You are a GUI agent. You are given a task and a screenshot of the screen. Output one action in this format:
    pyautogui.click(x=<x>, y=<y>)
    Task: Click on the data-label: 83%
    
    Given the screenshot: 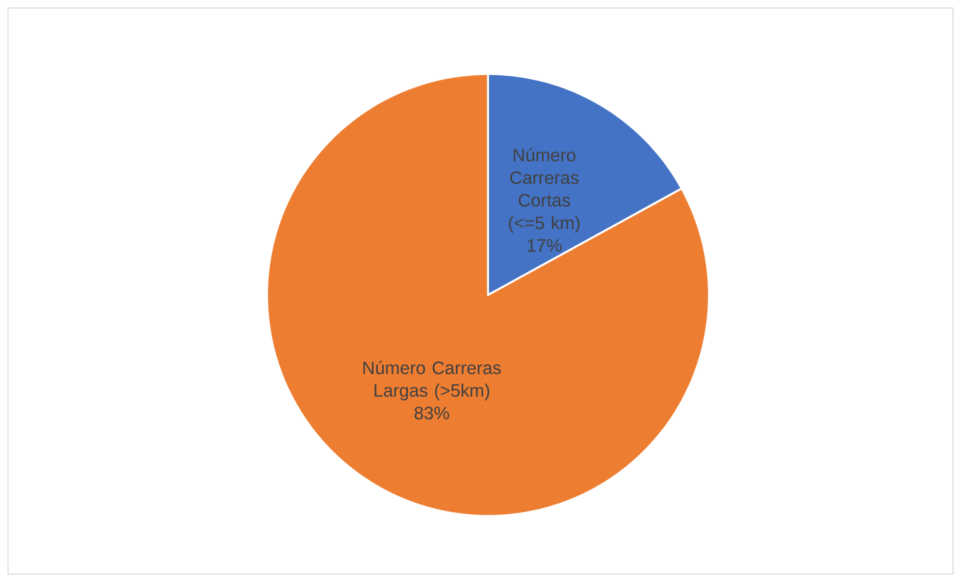 What is the action you would take?
    pyautogui.click(x=432, y=413)
    